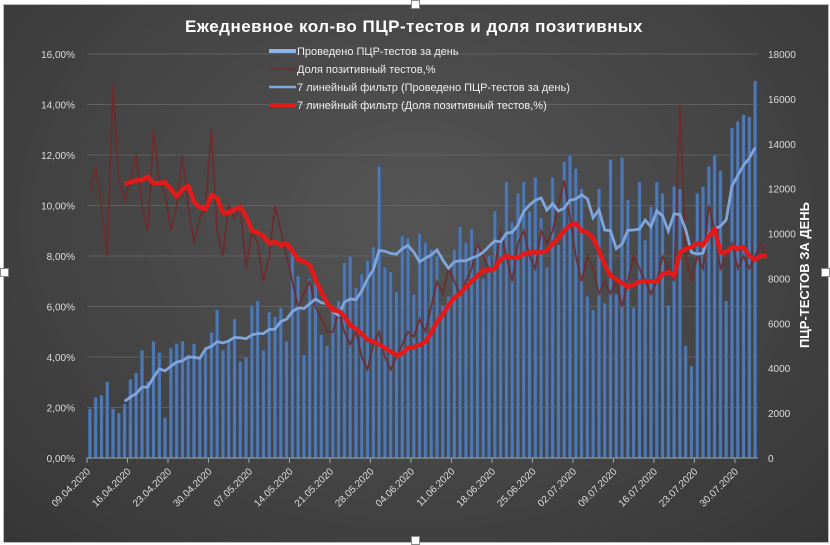 The width and height of the screenshot is (830, 545). Describe the element at coordinates (782, 235) in the screenshot. I see `right-tick-label: 10000` at that location.